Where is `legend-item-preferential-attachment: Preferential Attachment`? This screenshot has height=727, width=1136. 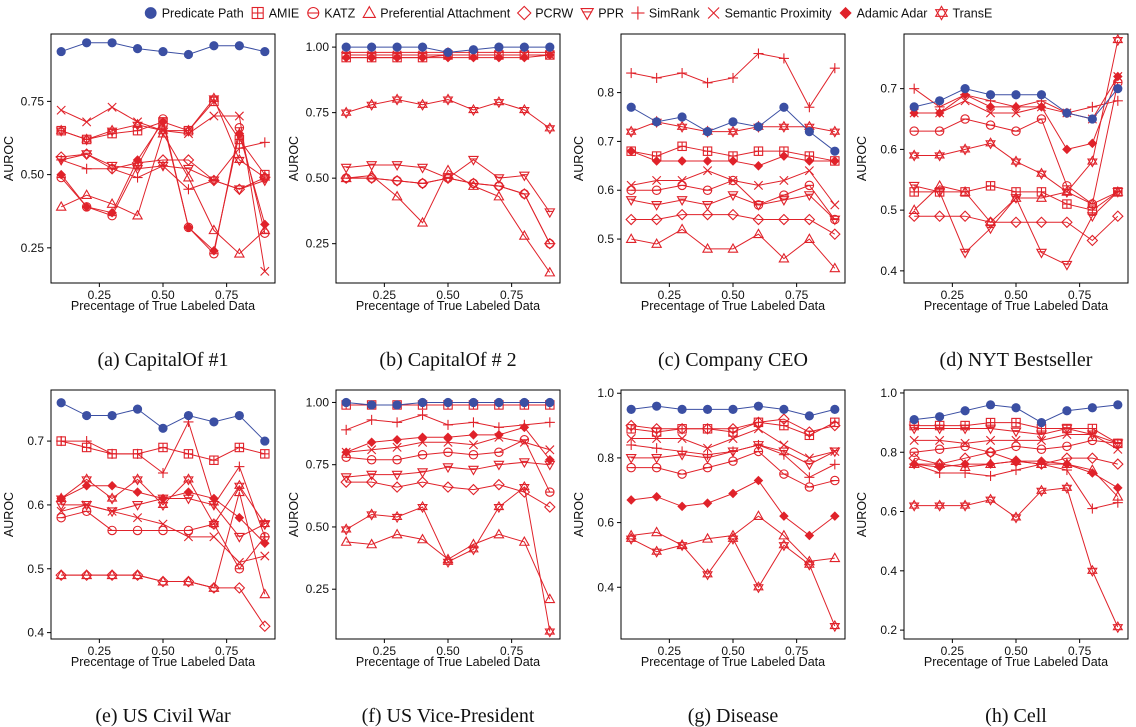
legend-item-preferential-attachment: Preferential Attachment is located at coordinates (436, 13).